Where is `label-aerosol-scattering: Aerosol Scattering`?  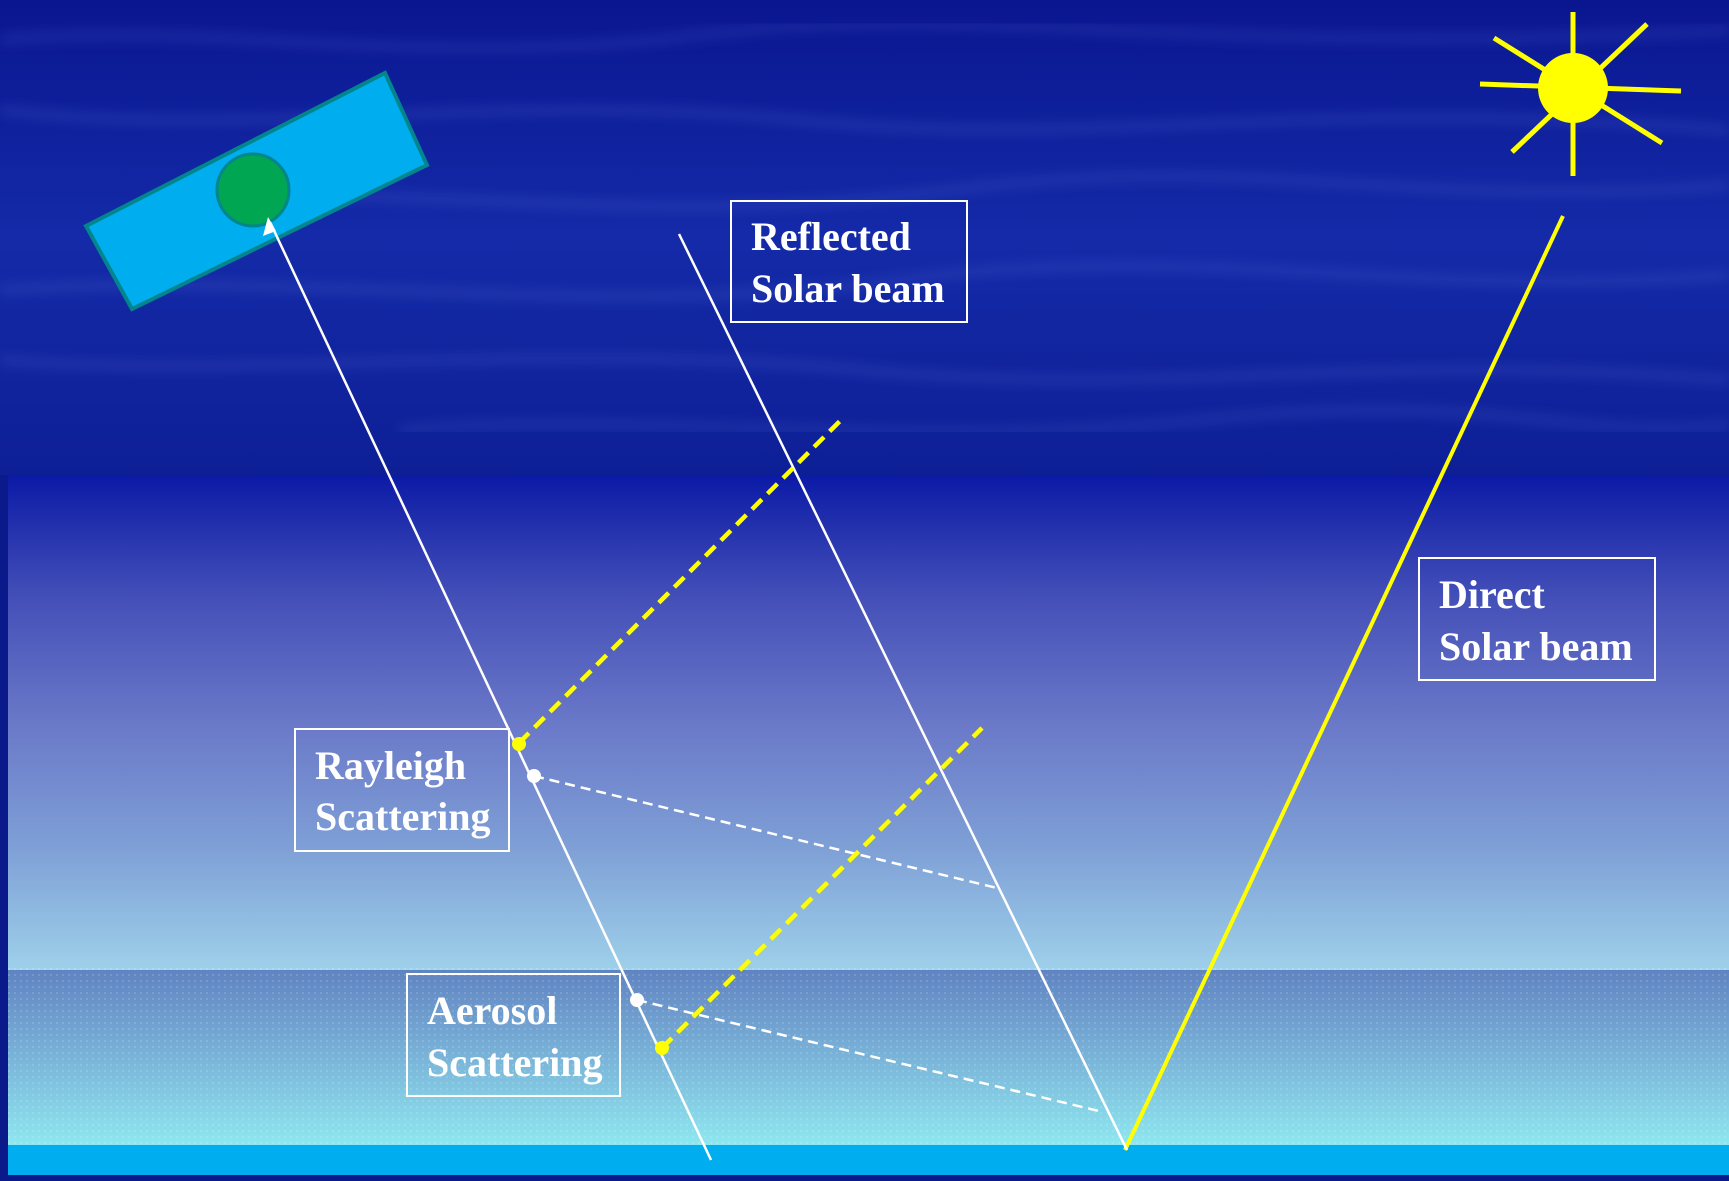 label-aerosol-scattering: Aerosol Scattering is located at coordinates (513, 1035).